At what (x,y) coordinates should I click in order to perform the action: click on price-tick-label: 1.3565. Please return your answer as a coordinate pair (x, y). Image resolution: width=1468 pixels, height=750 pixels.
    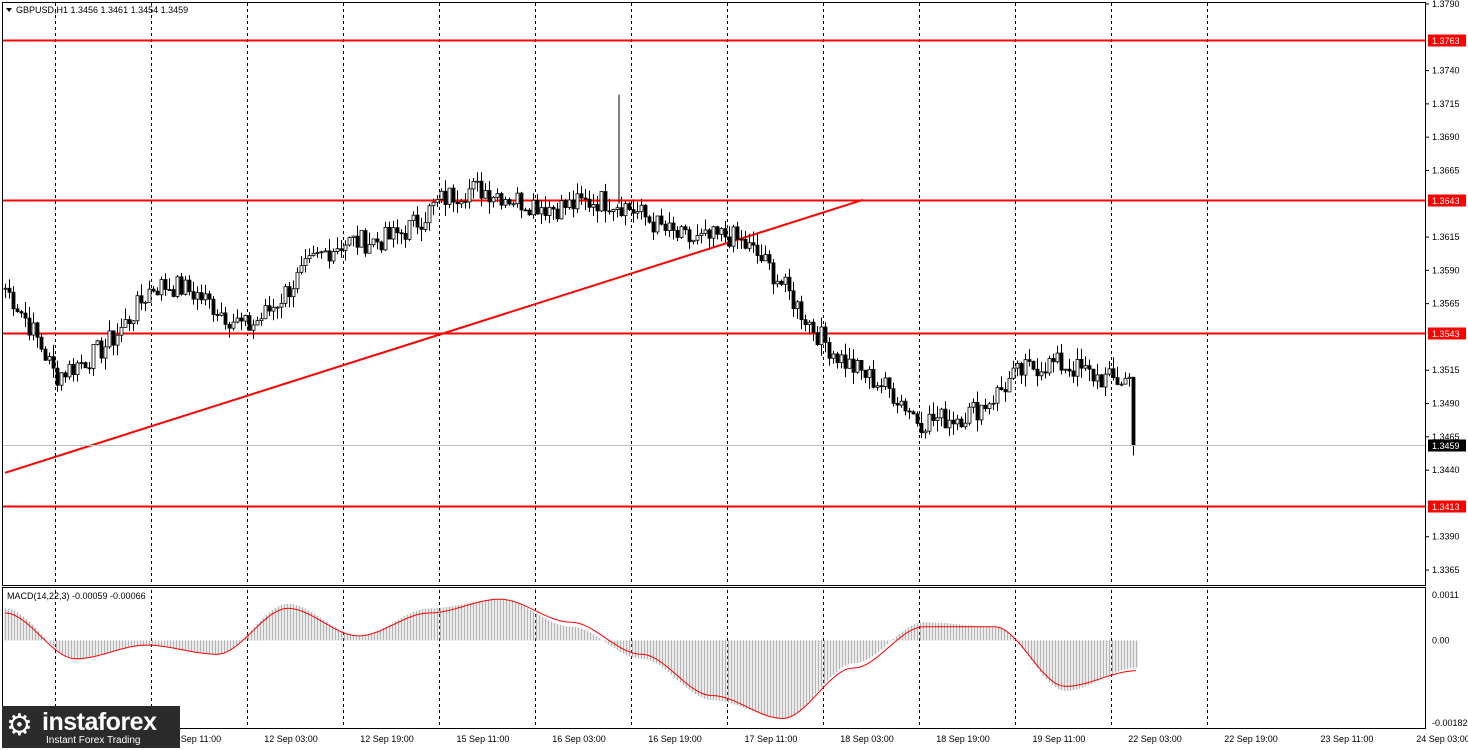
    Looking at the image, I should click on (1446, 304).